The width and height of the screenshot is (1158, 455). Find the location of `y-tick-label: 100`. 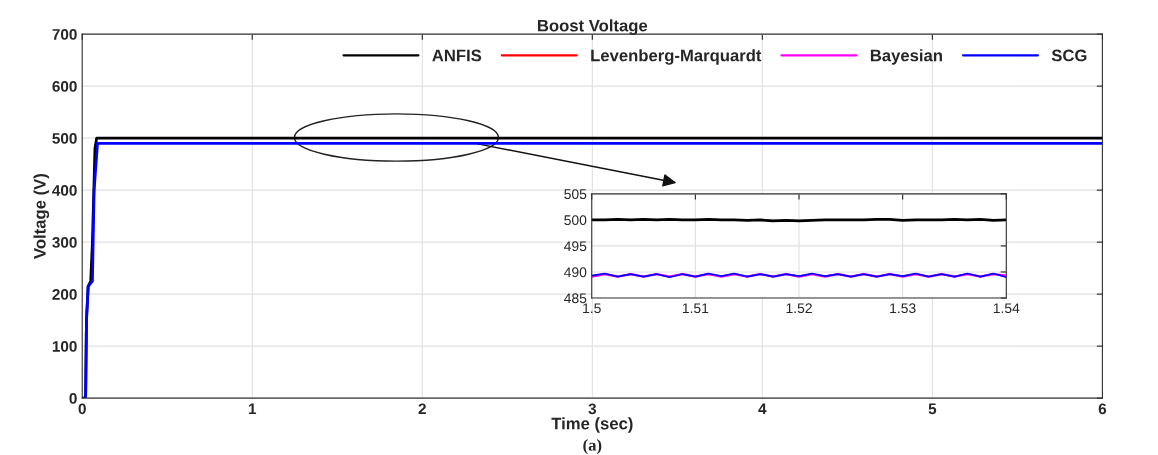

y-tick-label: 100 is located at coordinates (64, 346).